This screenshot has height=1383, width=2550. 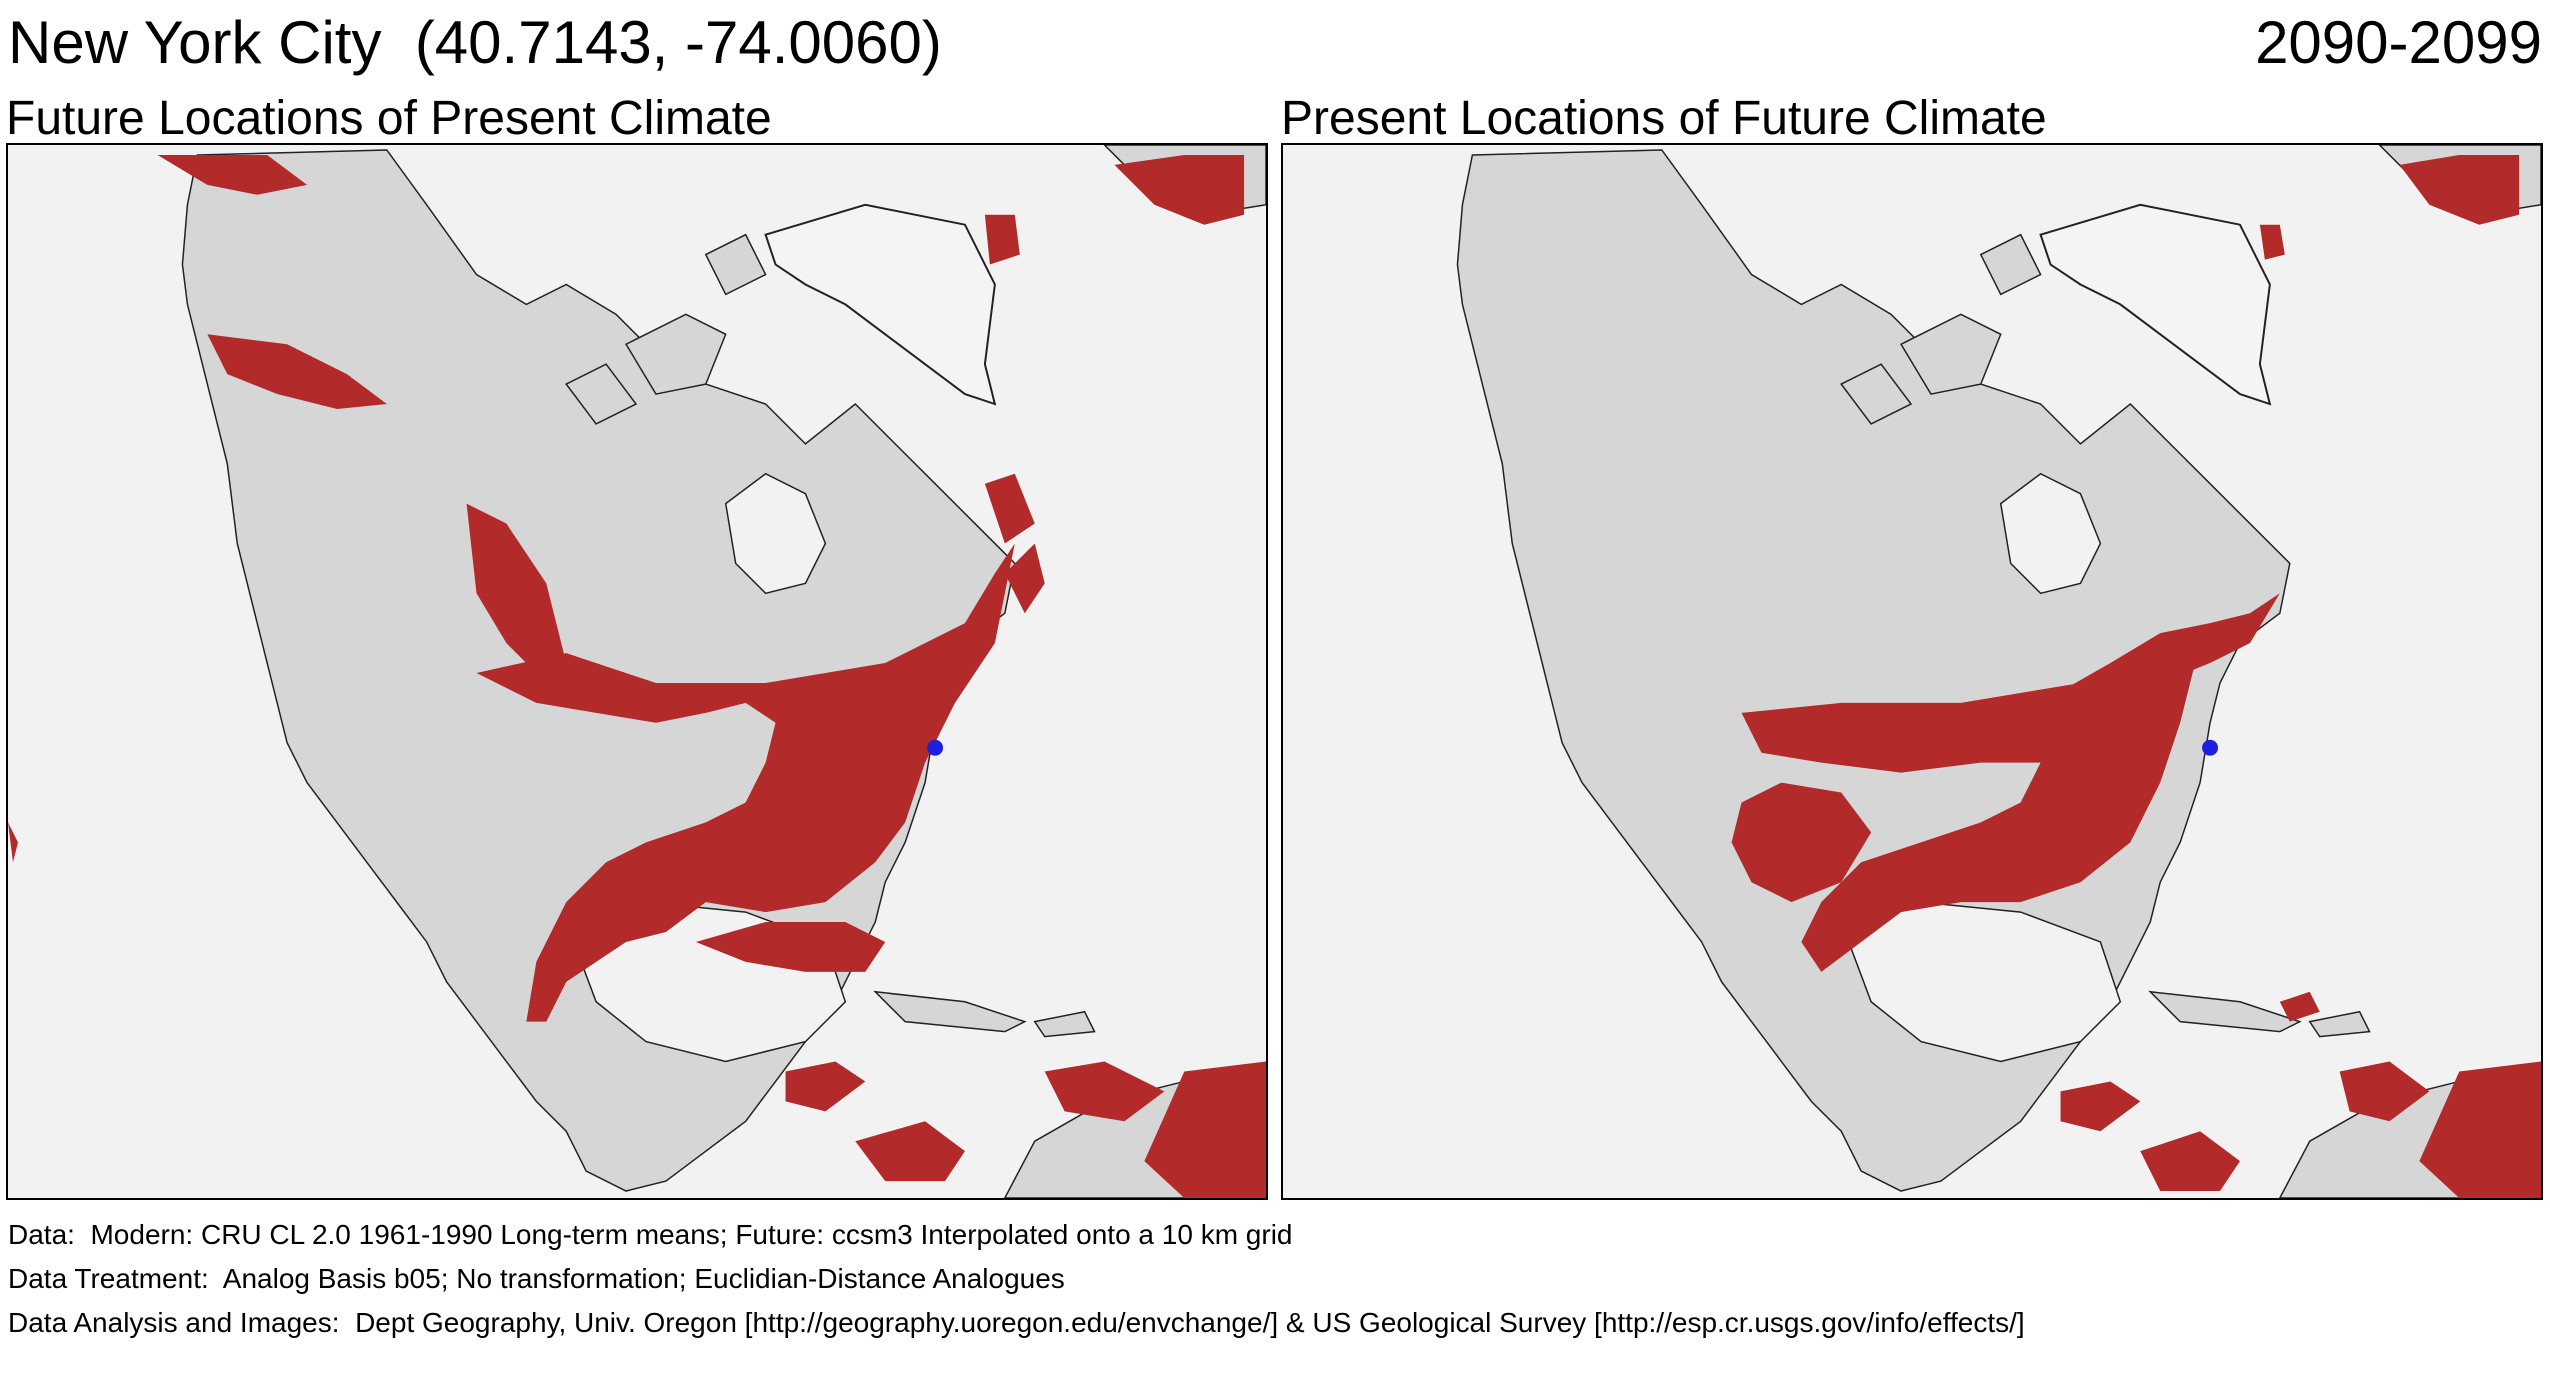 I want to click on left-panel-title: Future Locations of Present Climate, so click(x=389, y=118).